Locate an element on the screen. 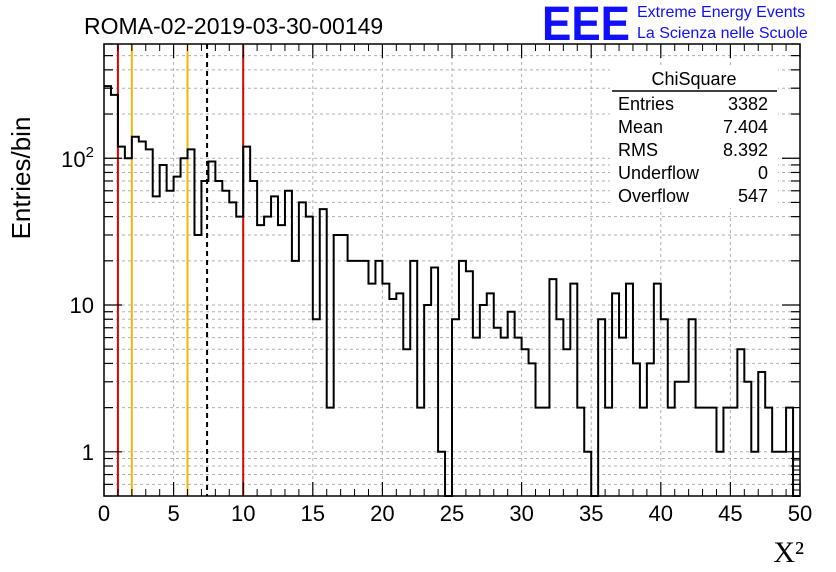 This screenshot has height=572, width=836. stats-value: 7.404 is located at coordinates (745, 127).